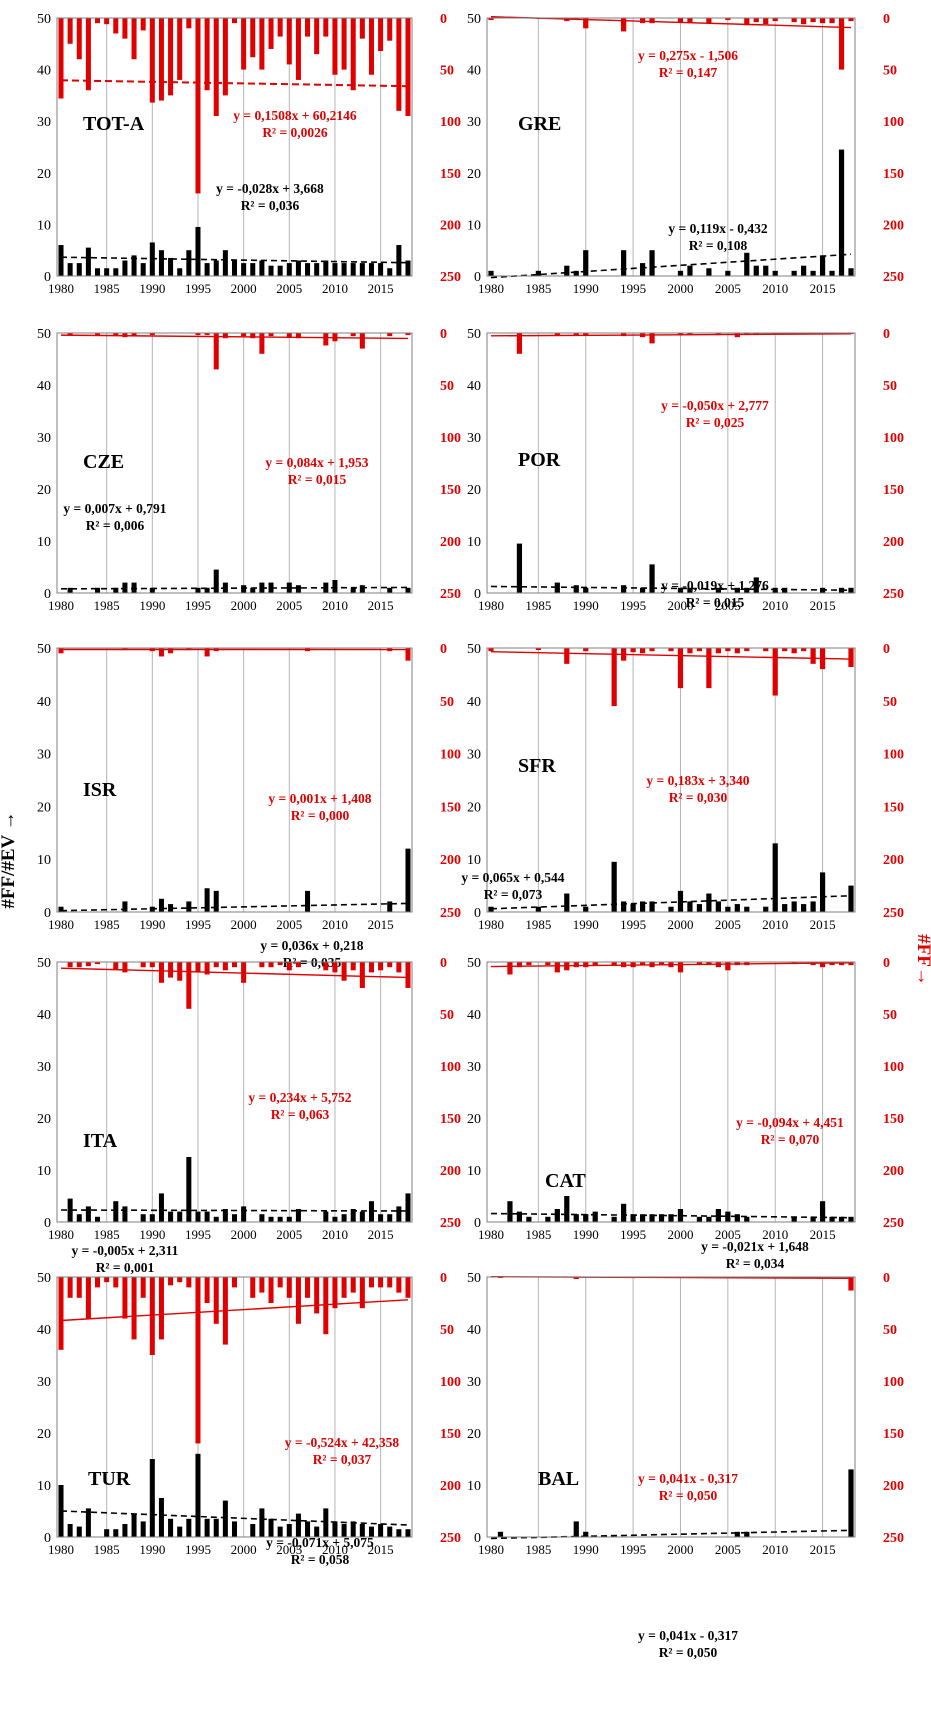  What do you see at coordinates (299, 1097) in the screenshot?
I see `ff-trend-equation: y = 0,234x + 5,752` at bounding box center [299, 1097].